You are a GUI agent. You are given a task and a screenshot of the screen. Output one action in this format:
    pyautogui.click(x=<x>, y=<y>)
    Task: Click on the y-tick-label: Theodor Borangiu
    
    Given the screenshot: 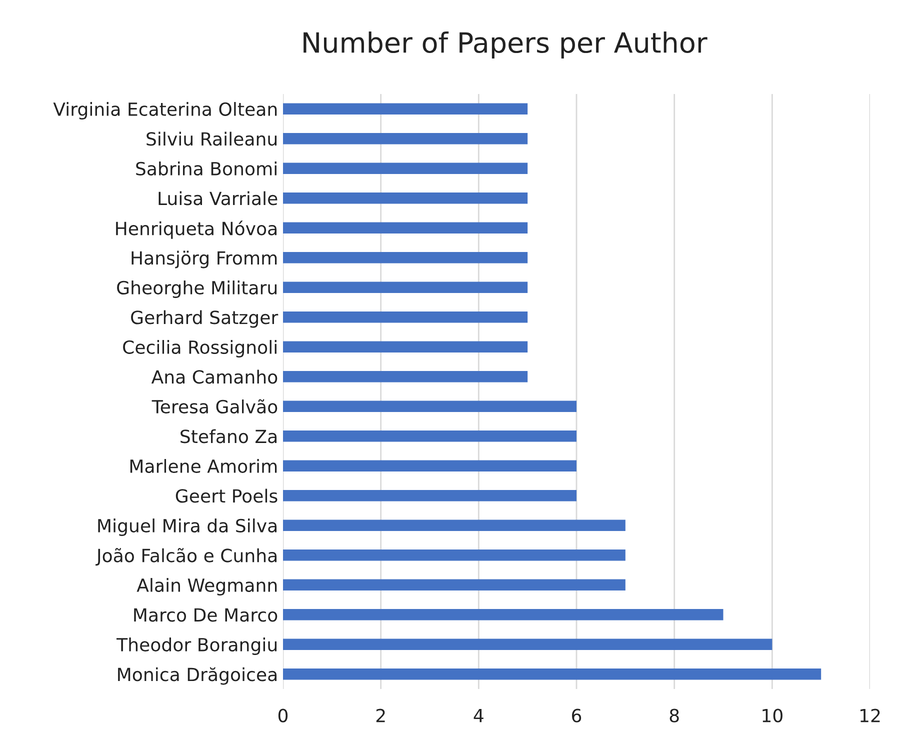 What is the action you would take?
    pyautogui.click(x=196, y=646)
    